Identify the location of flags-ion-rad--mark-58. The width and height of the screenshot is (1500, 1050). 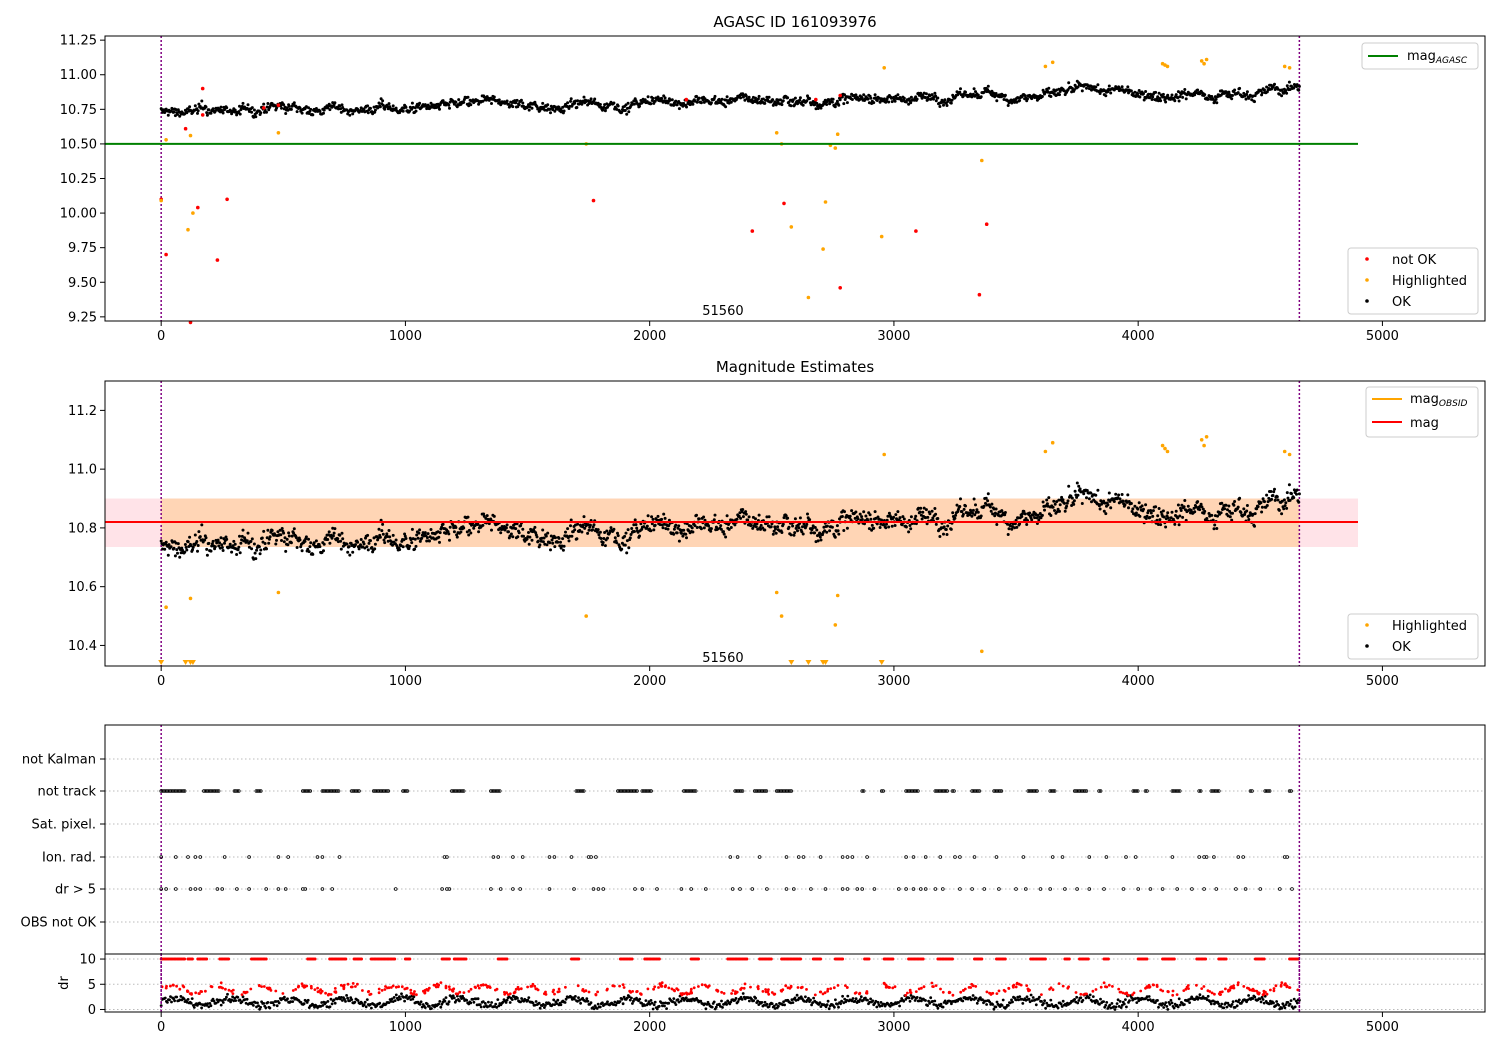
(1287, 857).